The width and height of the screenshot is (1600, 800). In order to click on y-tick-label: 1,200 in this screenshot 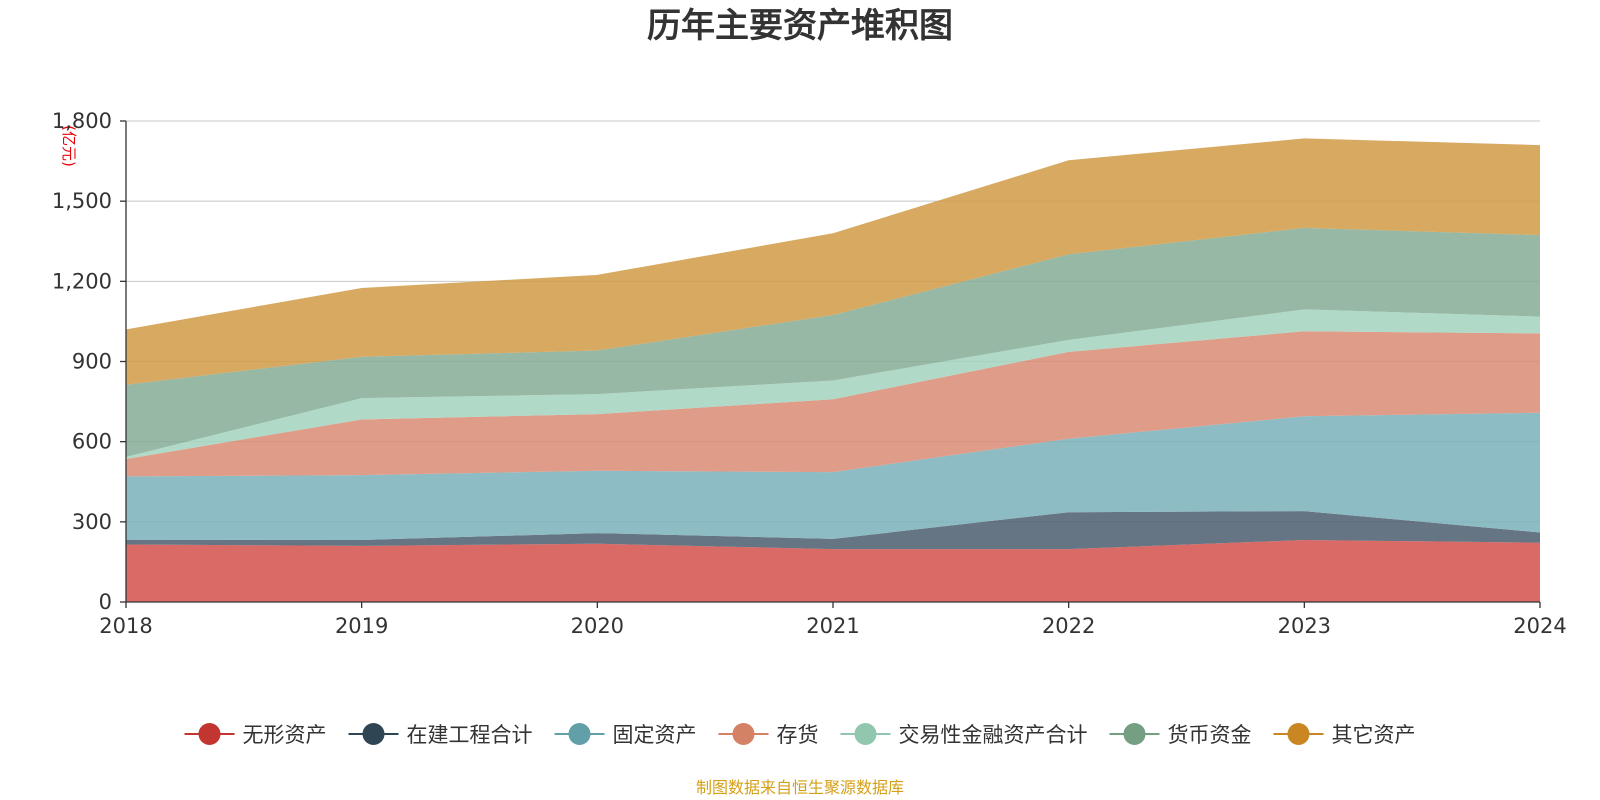, I will do `click(82, 281)`.